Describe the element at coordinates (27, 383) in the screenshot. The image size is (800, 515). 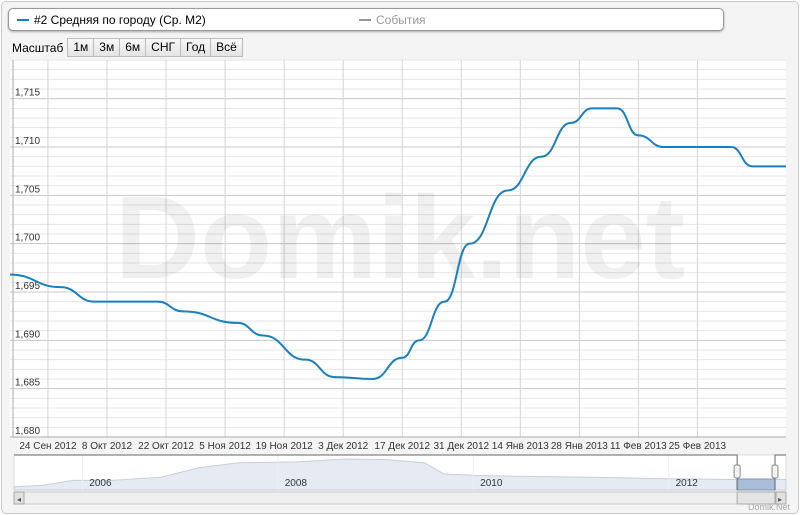
I see `y-tick-label: 1,685` at that location.